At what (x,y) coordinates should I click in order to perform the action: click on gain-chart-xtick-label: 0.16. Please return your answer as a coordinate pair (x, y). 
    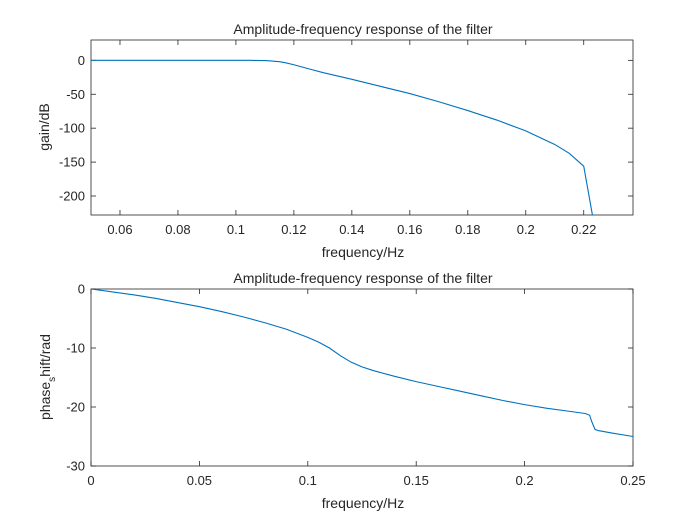
    Looking at the image, I should click on (409, 229).